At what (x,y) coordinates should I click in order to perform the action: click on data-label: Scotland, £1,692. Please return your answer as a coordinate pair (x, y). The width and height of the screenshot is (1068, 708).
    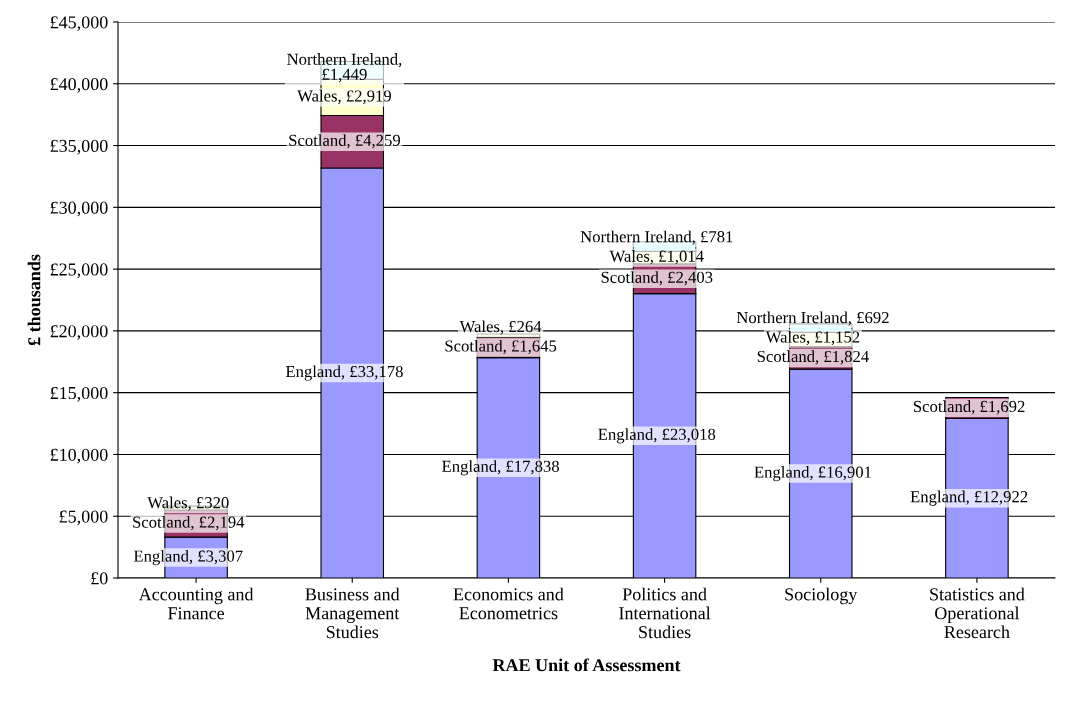
    Looking at the image, I should click on (969, 407).